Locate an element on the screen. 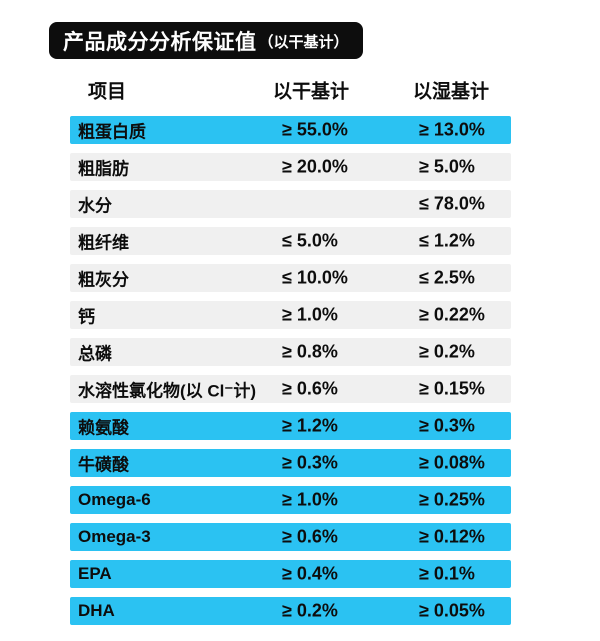 The width and height of the screenshot is (600, 641). wet-basis-value: ≥ 0.15% is located at coordinates (452, 388).